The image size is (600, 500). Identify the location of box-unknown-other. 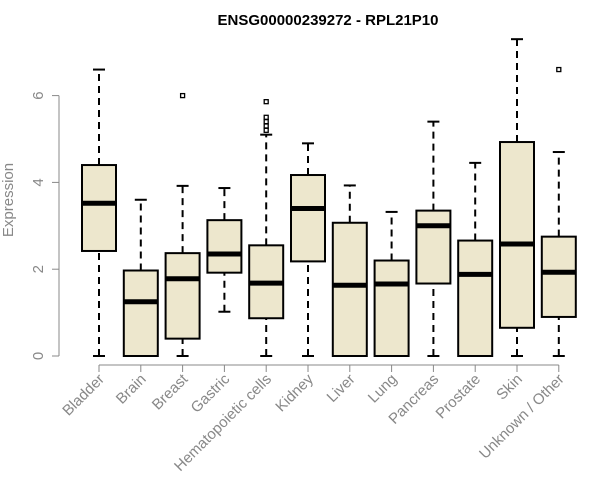
(558, 211).